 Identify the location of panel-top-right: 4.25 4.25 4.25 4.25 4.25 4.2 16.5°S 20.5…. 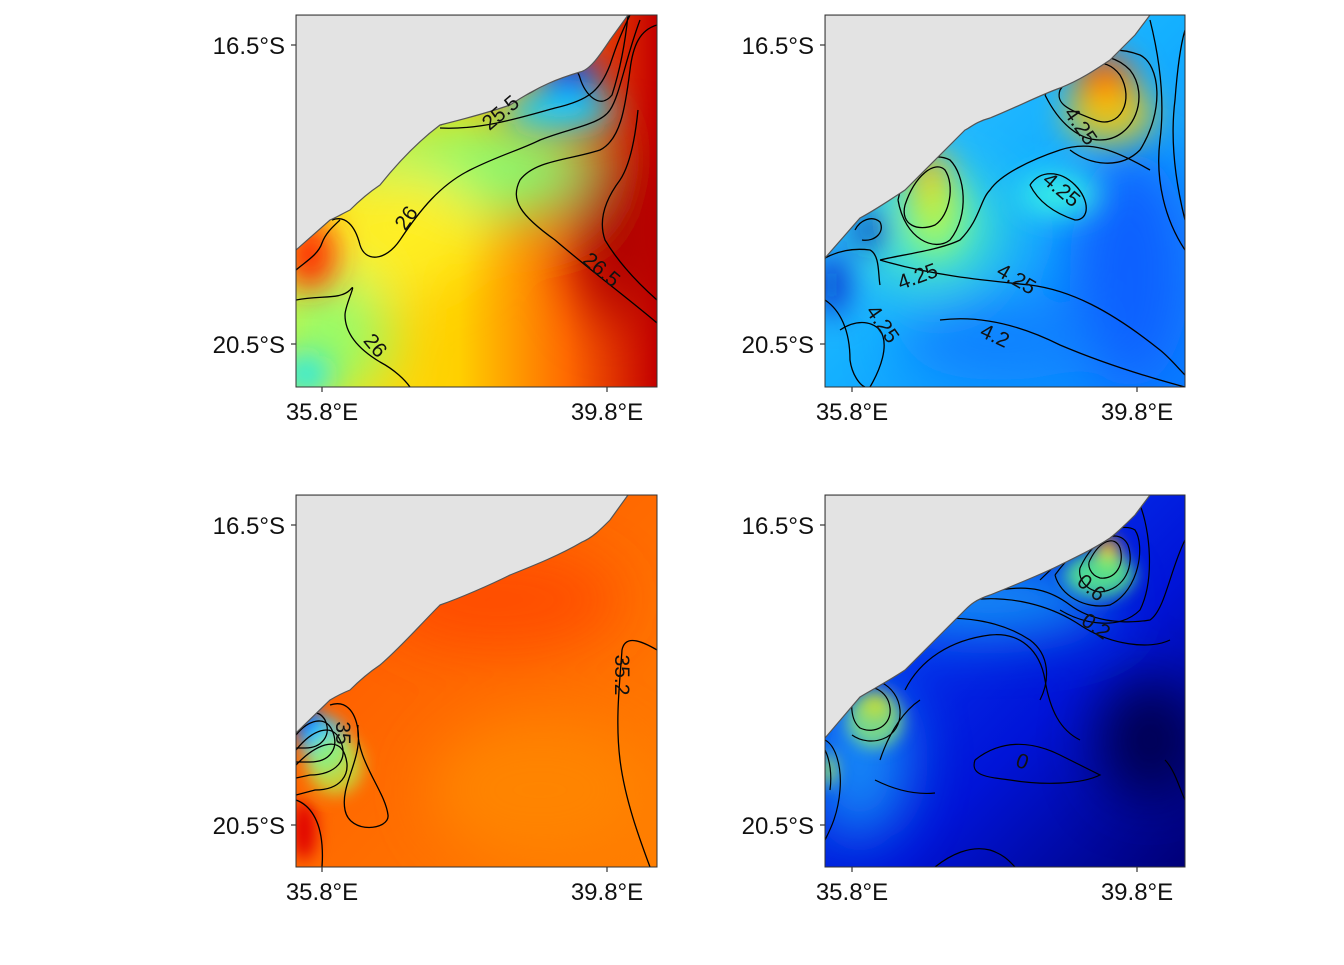
(964, 220).